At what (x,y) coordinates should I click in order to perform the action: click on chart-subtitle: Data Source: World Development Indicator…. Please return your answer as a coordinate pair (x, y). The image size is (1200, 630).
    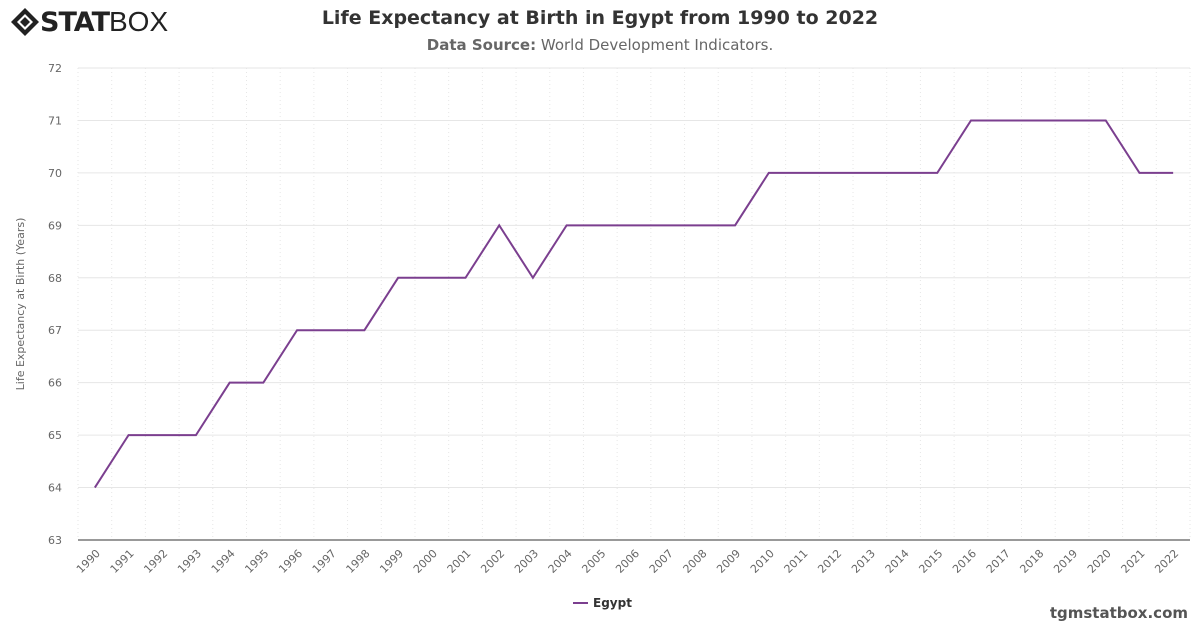
    Looking at the image, I should click on (600, 45).